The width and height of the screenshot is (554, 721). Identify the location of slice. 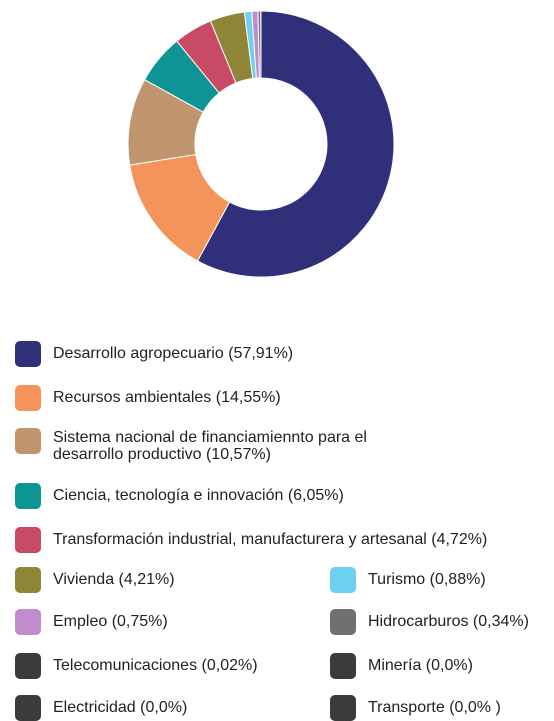
(295, 144).